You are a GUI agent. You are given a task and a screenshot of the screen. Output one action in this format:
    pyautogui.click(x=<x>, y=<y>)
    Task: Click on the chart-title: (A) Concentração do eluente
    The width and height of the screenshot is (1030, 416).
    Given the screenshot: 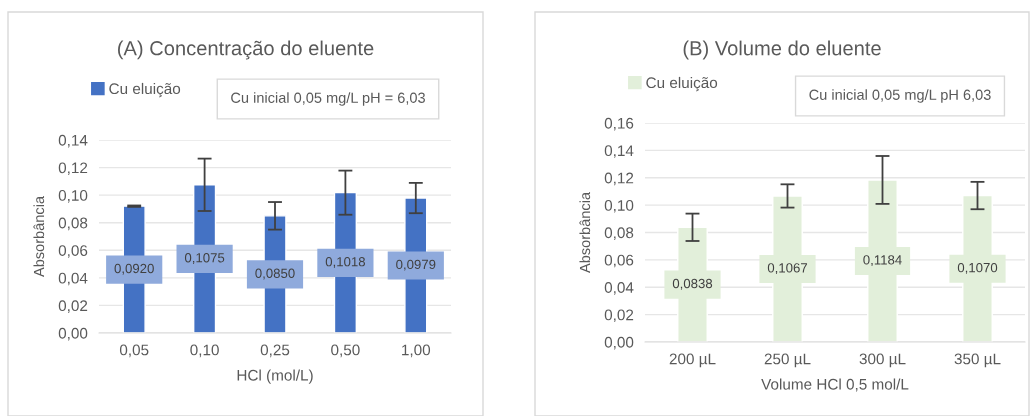 What is the action you would take?
    pyautogui.click(x=246, y=50)
    